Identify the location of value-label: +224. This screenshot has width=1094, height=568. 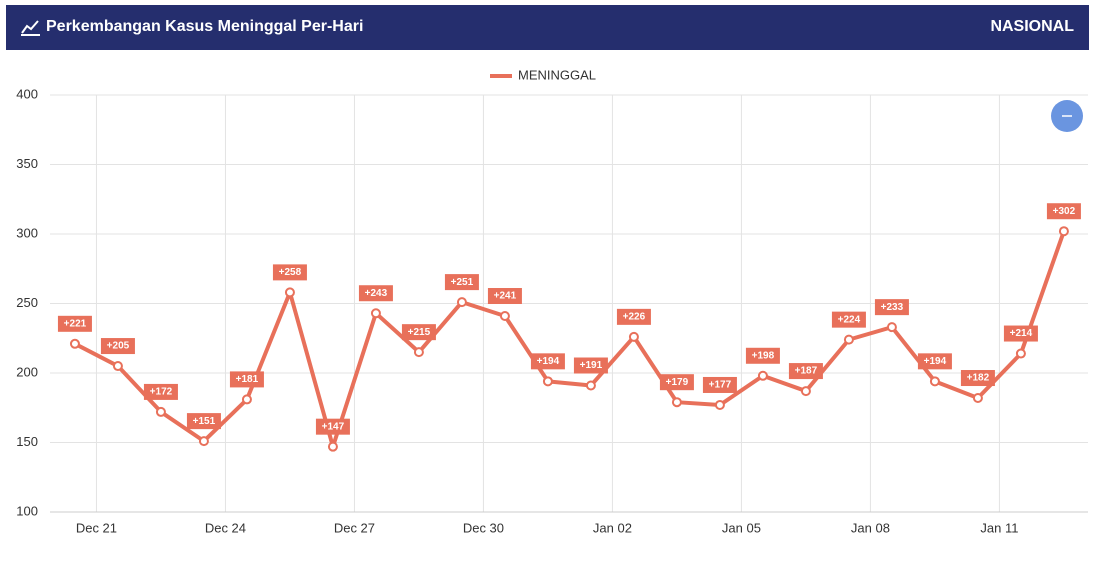
(849, 319).